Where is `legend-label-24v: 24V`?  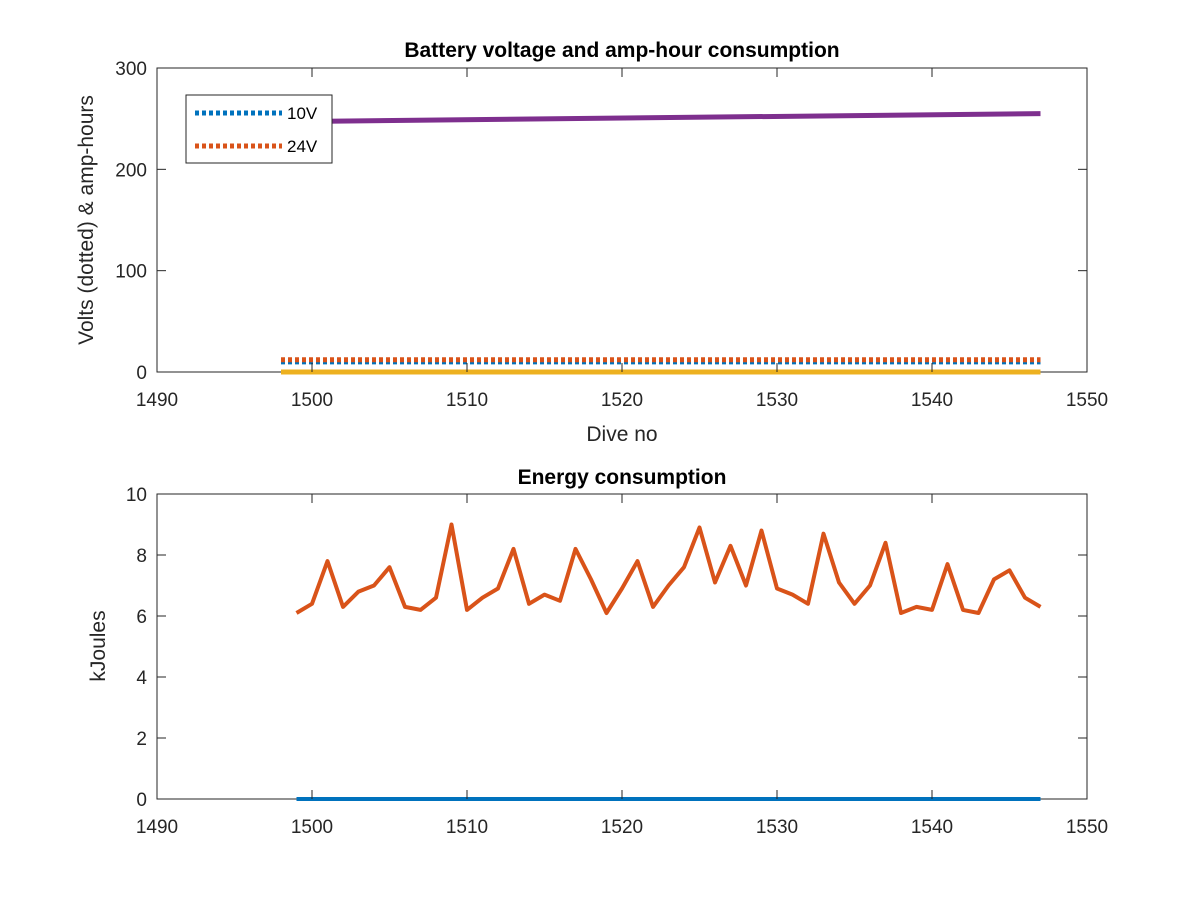
legend-label-24v: 24V is located at coordinates (302, 146).